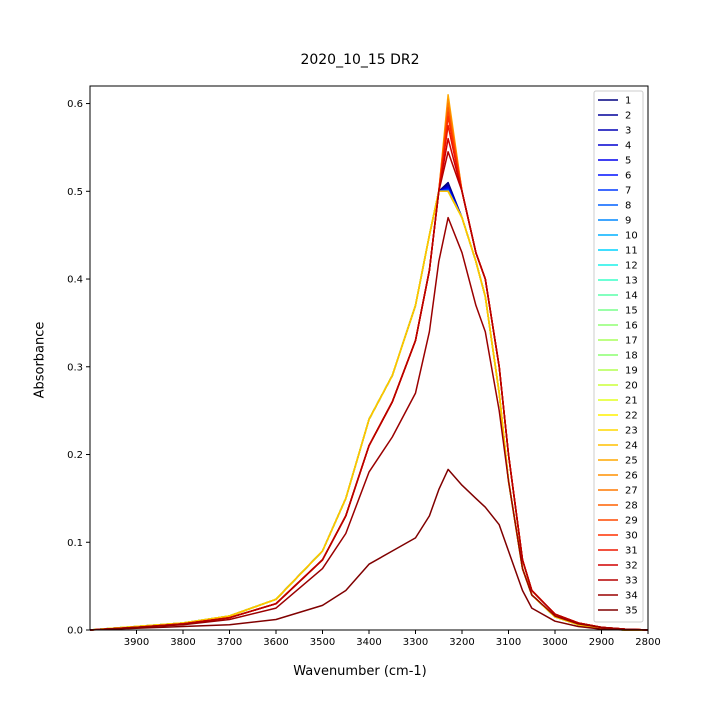 The width and height of the screenshot is (720, 720). Describe the element at coordinates (631, 251) in the screenshot. I see `legend-label: 11` at that location.